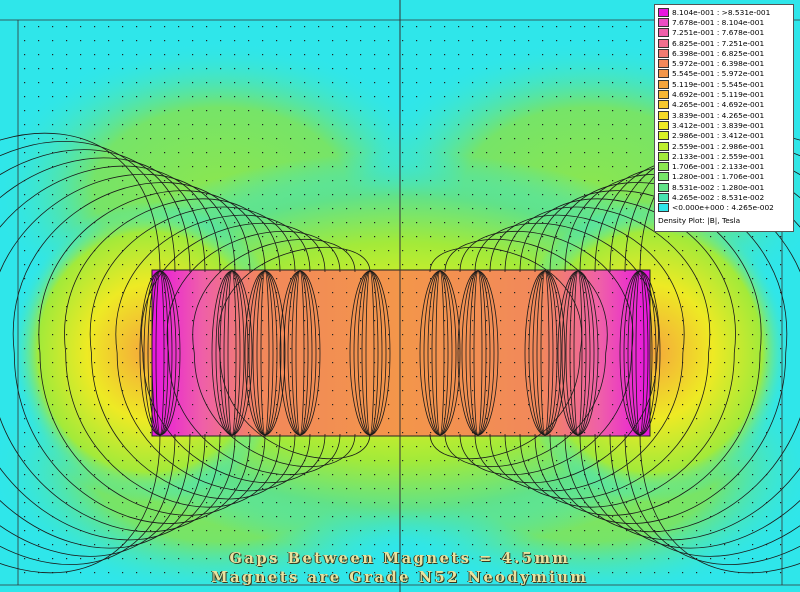 The image size is (800, 592). What do you see at coordinates (663, 156) in the screenshot?
I see `legend-swatch` at bounding box center [663, 156].